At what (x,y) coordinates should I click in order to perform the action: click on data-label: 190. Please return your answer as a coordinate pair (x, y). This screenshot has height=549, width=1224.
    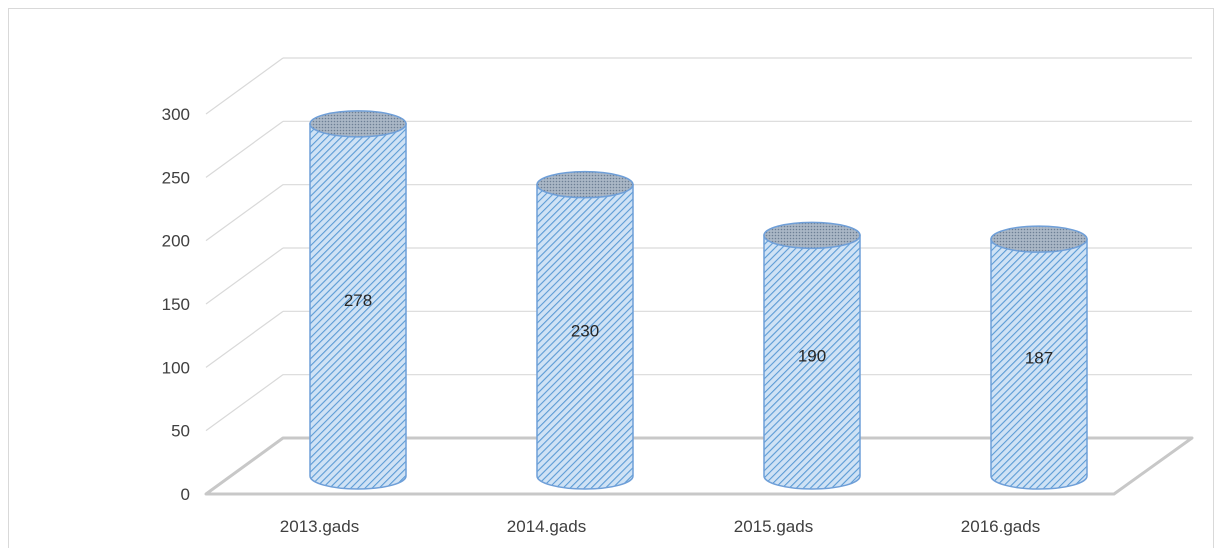
    Looking at the image, I should click on (812, 356).